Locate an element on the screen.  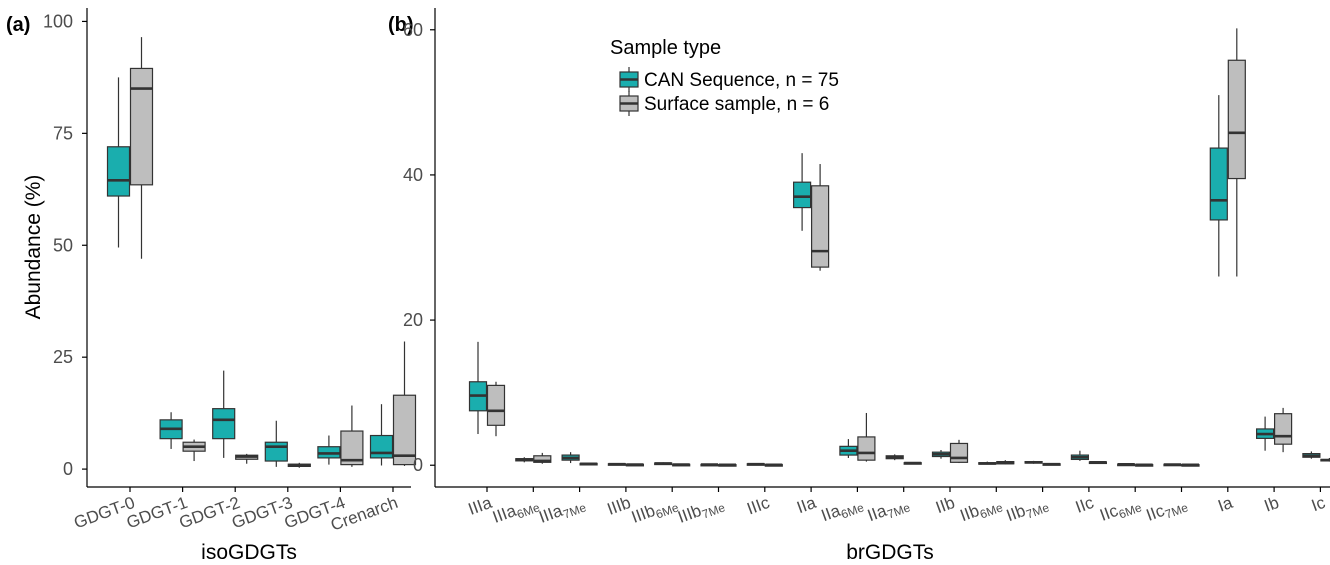
panel-b-y-tick-label: 60 is located at coordinates (413, 30).